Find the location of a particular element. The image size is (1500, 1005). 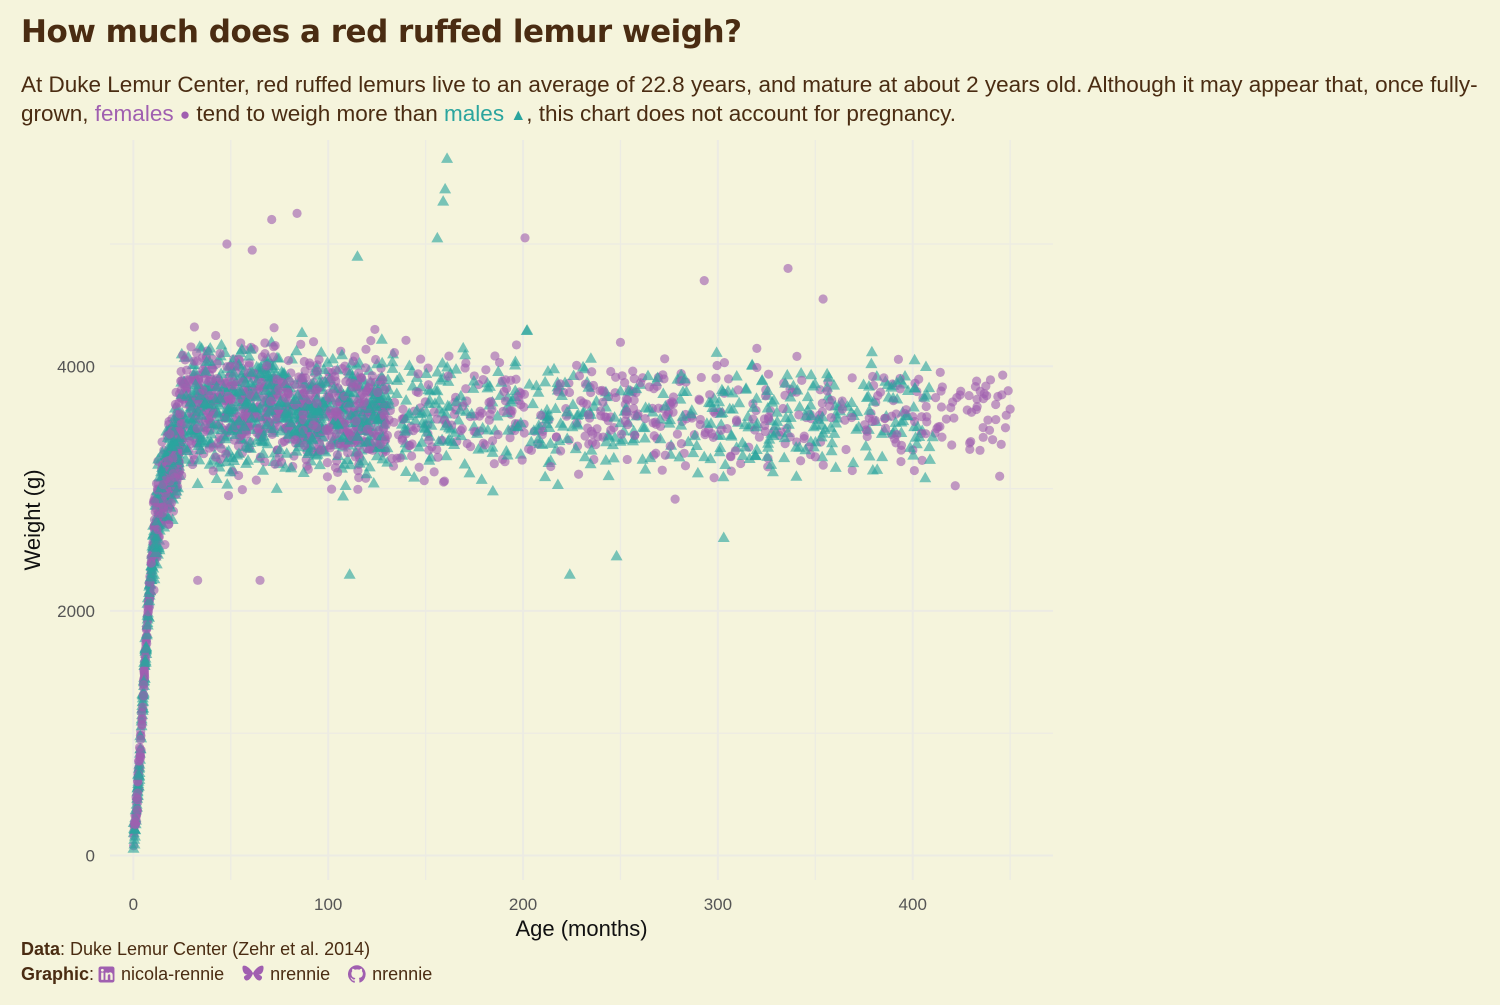

github-handle: nrennie is located at coordinates (402, 974).